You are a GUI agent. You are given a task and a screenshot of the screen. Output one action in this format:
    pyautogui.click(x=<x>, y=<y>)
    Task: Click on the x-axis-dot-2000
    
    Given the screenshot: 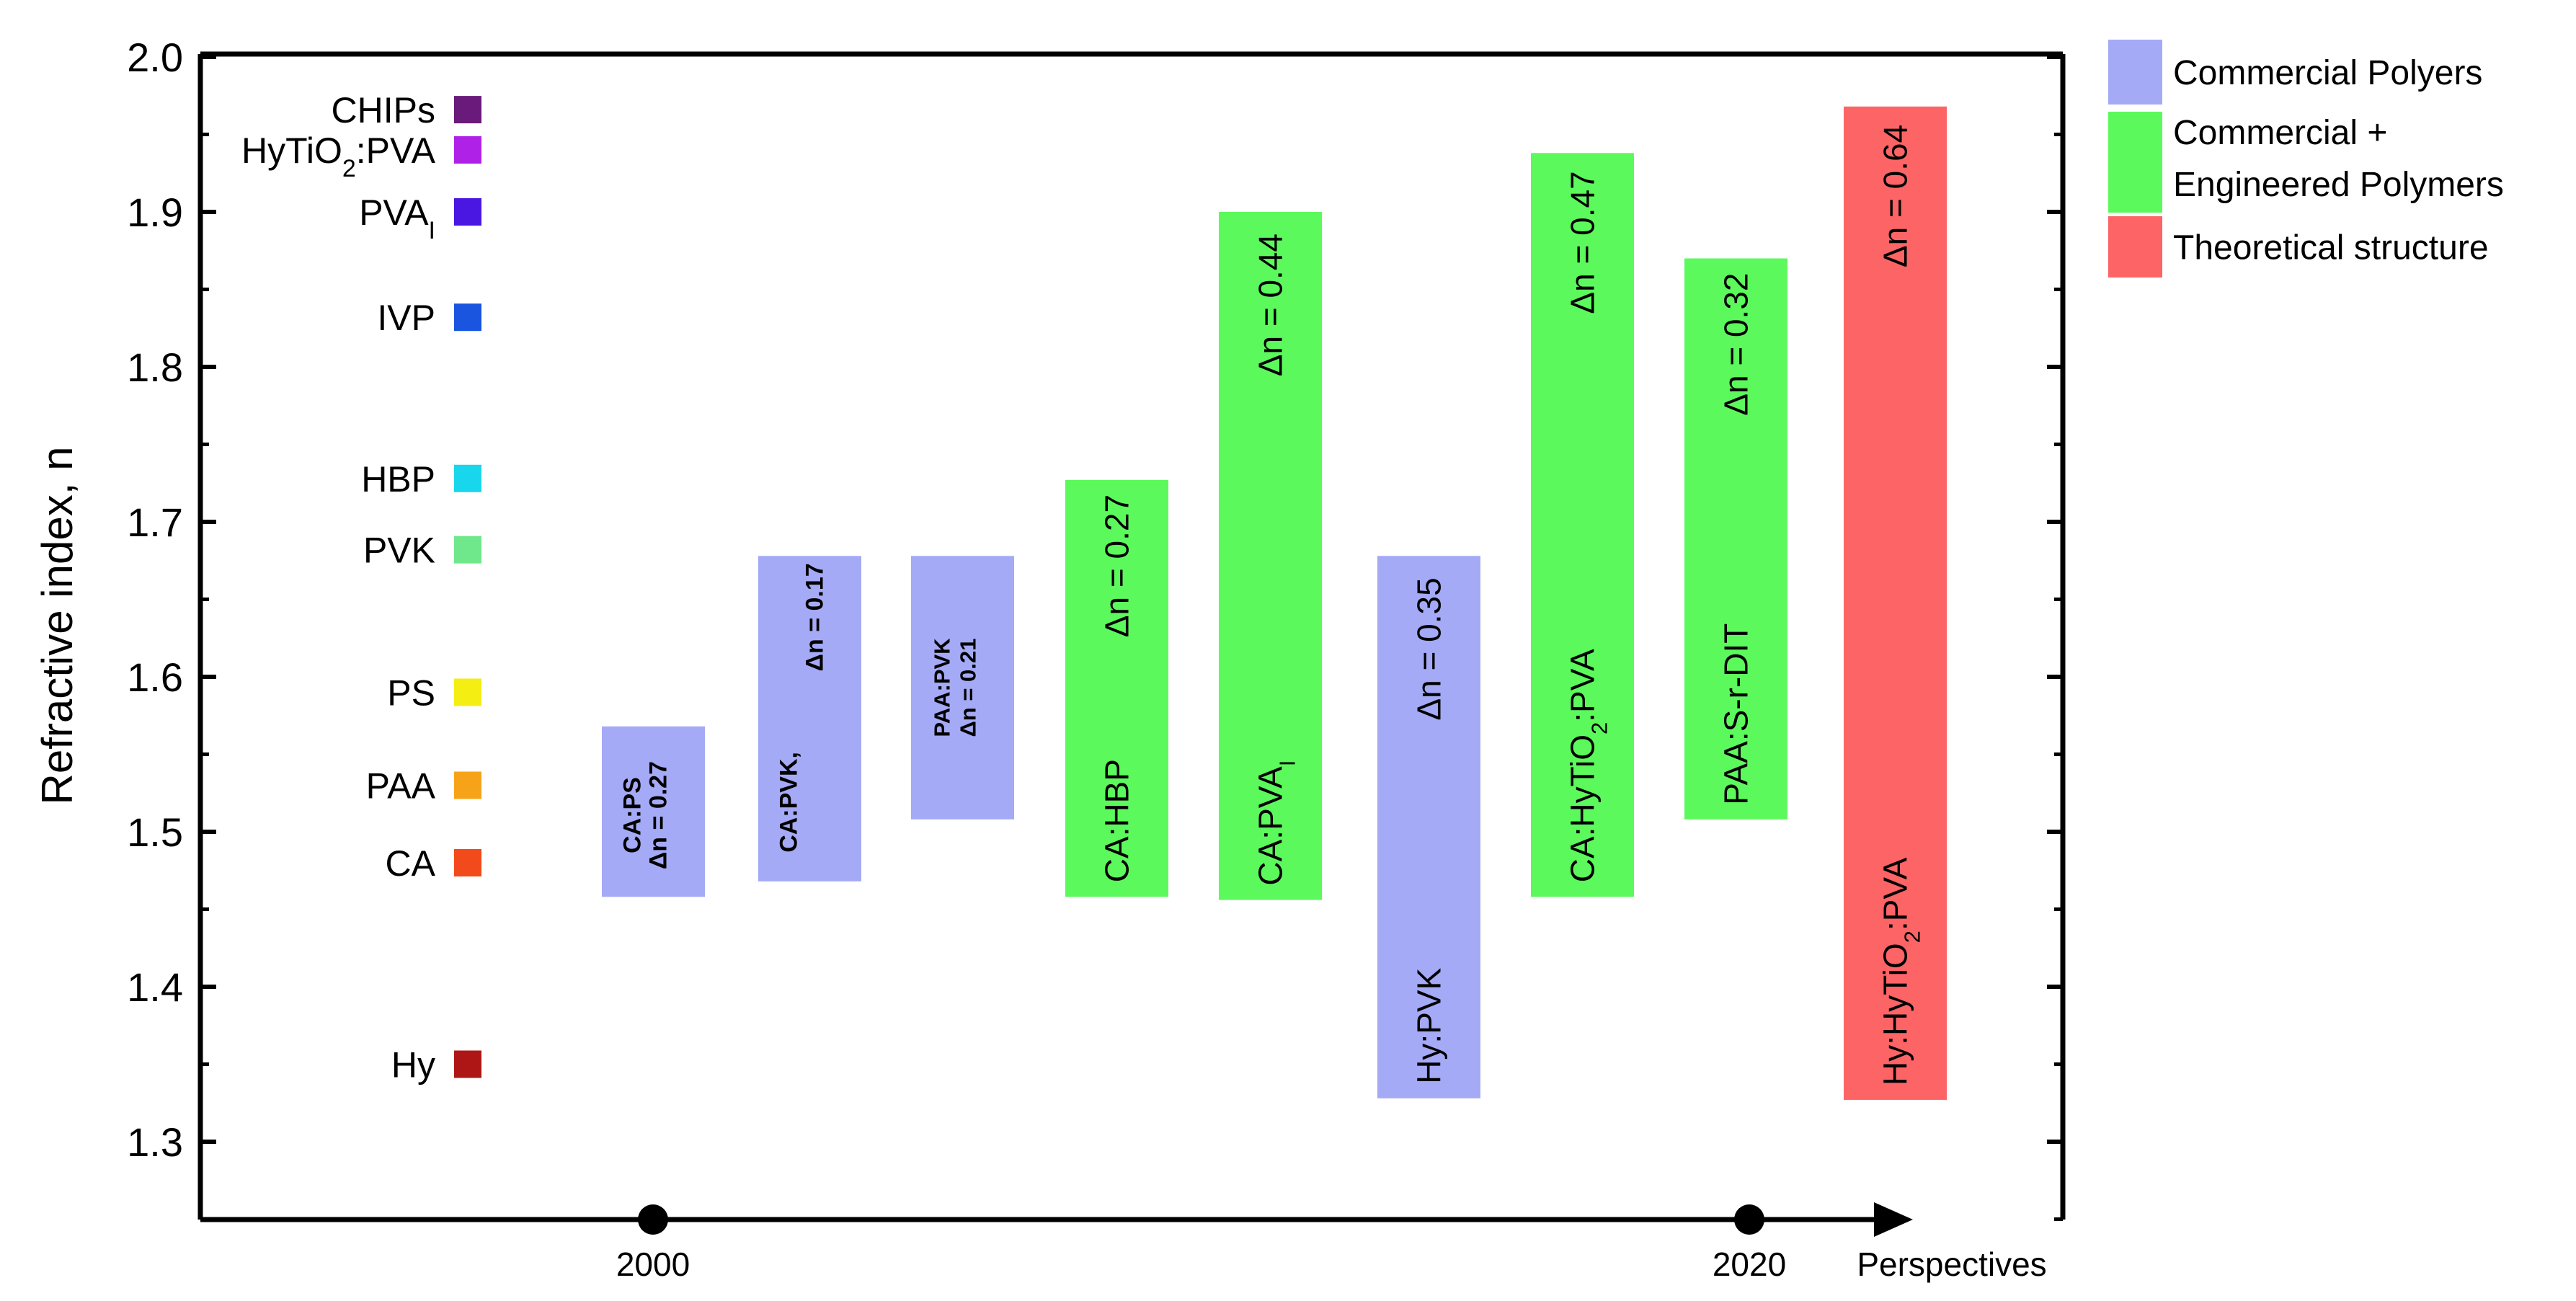 What is the action you would take?
    pyautogui.click(x=653, y=1219)
    